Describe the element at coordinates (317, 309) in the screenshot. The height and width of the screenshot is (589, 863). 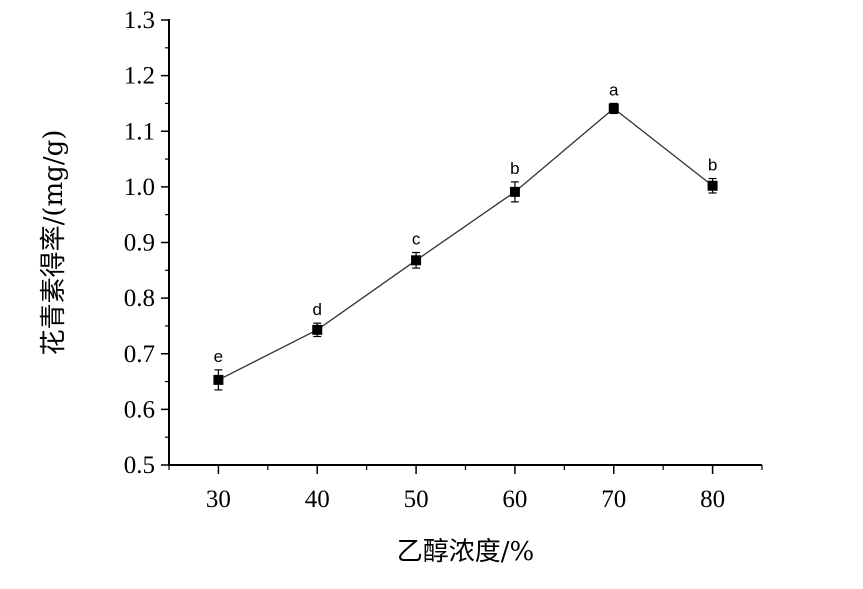
I see `significance-label: d` at that location.